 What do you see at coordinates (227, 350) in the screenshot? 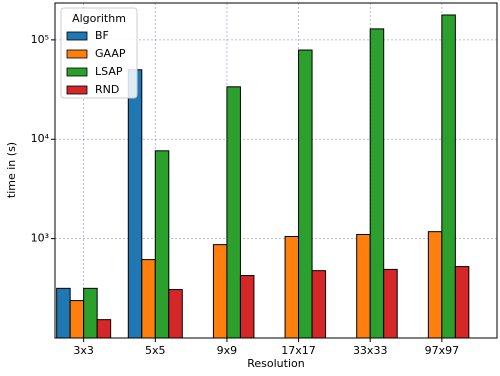
I see `x-tick-label: 9x9` at bounding box center [227, 350].